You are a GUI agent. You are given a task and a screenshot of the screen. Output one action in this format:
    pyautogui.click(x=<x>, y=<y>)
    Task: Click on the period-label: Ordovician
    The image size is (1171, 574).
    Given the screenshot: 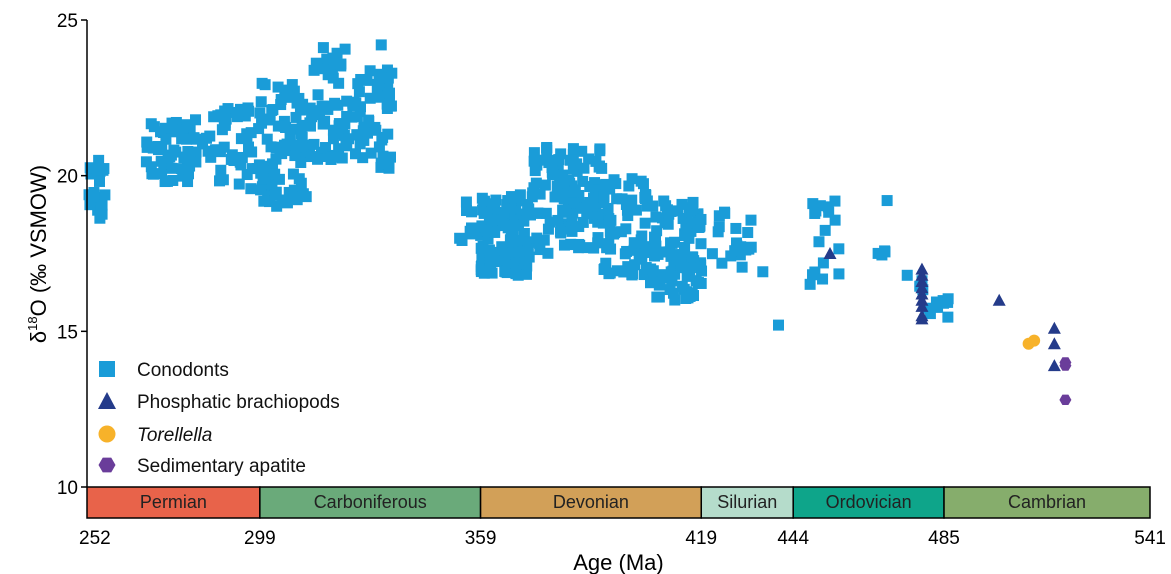 What is the action you would take?
    pyautogui.click(x=869, y=502)
    